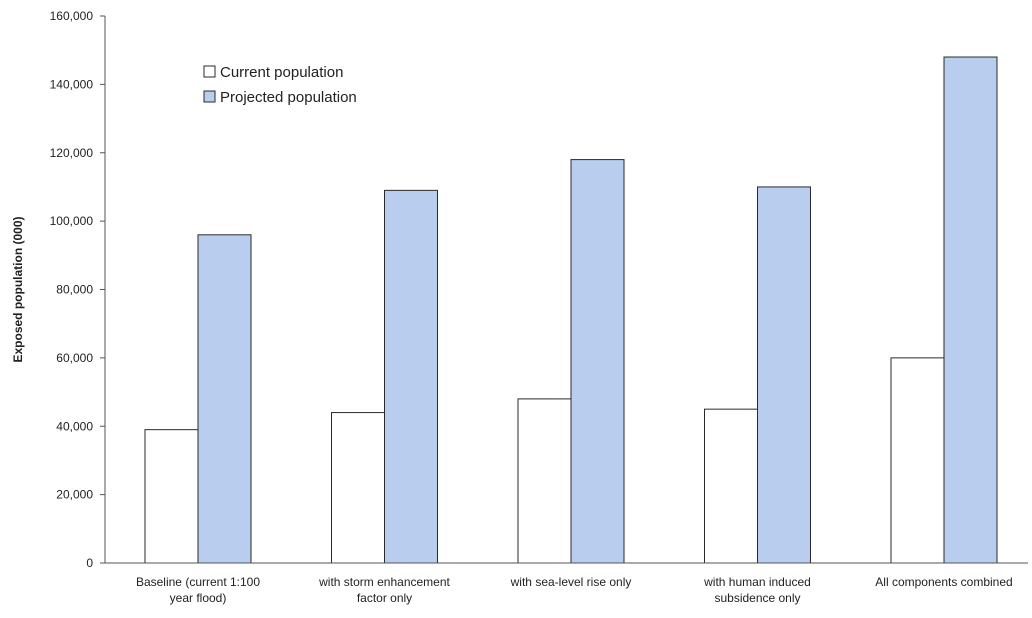  What do you see at coordinates (280, 85) in the screenshot?
I see `legend: Current population Projected population` at bounding box center [280, 85].